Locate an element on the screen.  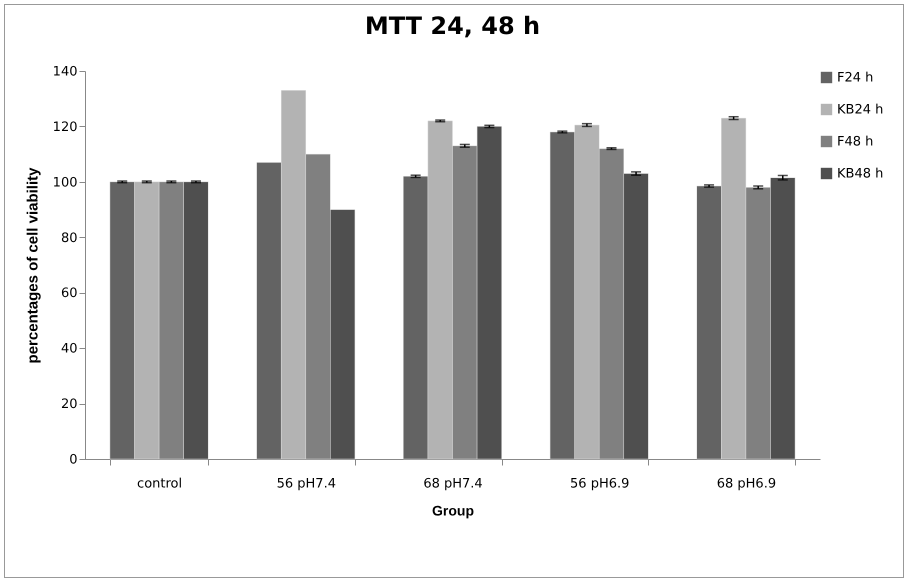
y-tick-label: 140 is located at coordinates (65, 72).